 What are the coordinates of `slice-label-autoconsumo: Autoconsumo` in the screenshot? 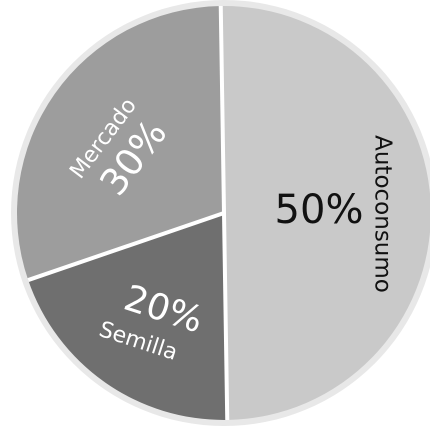 It's located at (383, 214).